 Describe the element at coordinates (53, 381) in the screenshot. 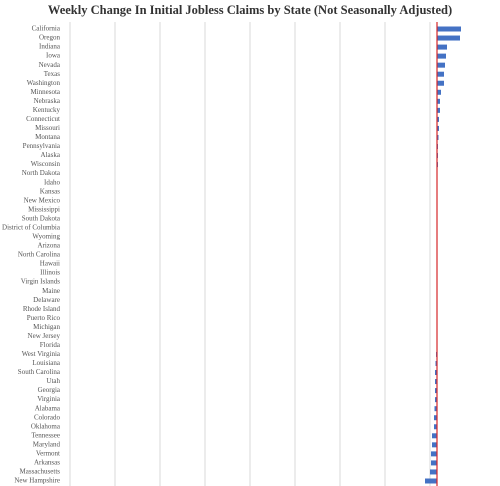

I see `y-tick-label: Utah` at that location.